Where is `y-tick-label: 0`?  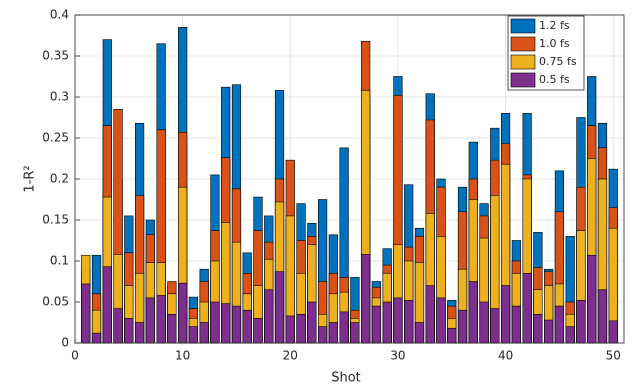 y-tick-label: 0 is located at coordinates (65, 343).